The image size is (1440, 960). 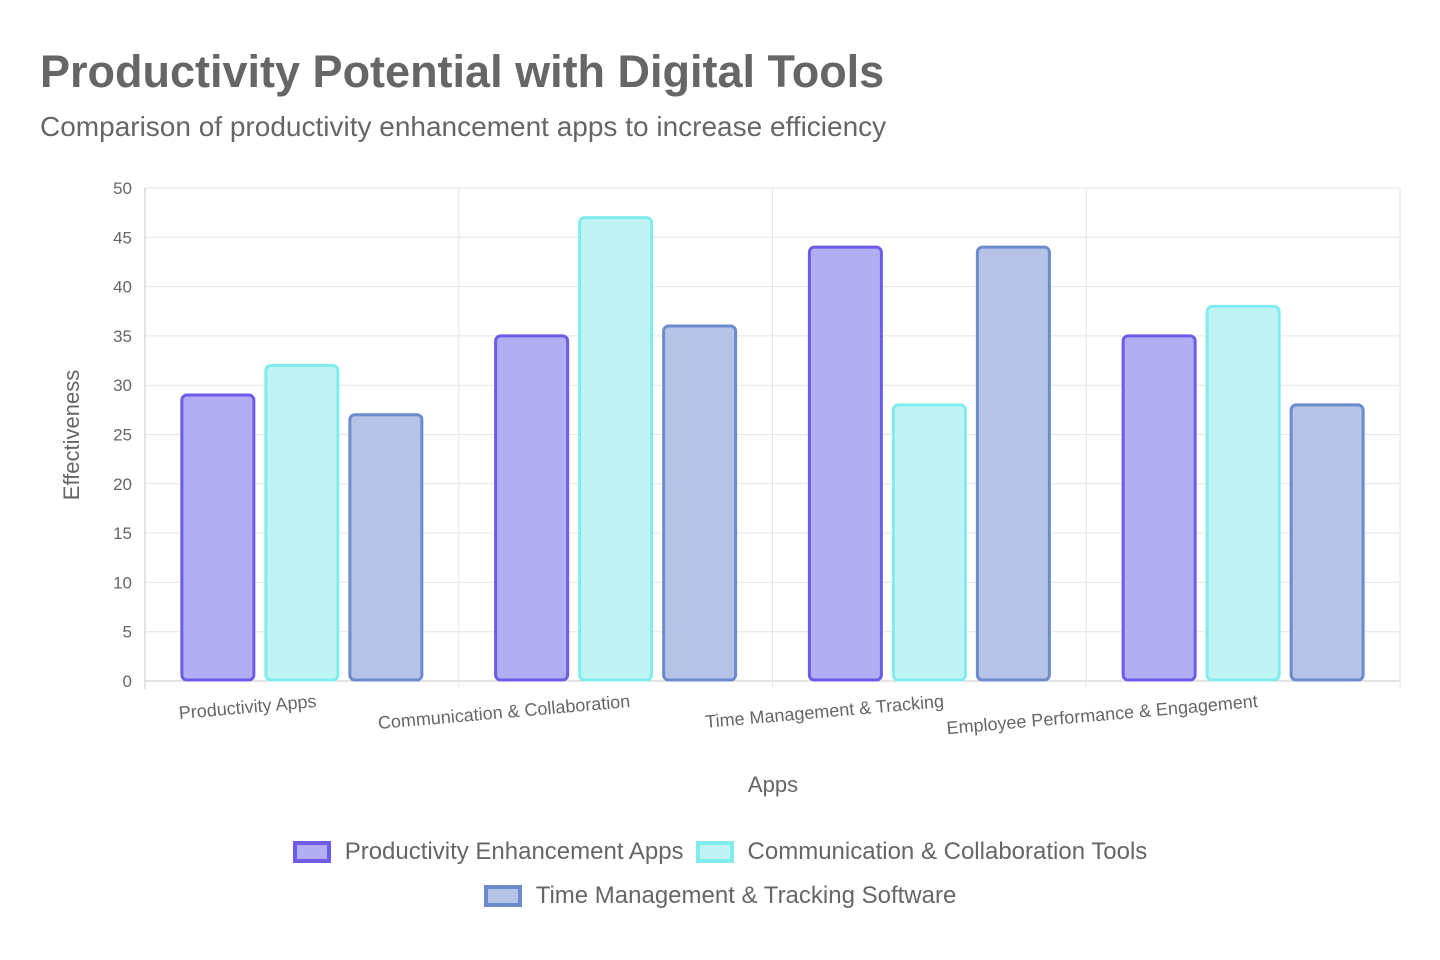 What do you see at coordinates (947, 851) in the screenshot?
I see `legend-label: Communication & Collaboration Tools` at bounding box center [947, 851].